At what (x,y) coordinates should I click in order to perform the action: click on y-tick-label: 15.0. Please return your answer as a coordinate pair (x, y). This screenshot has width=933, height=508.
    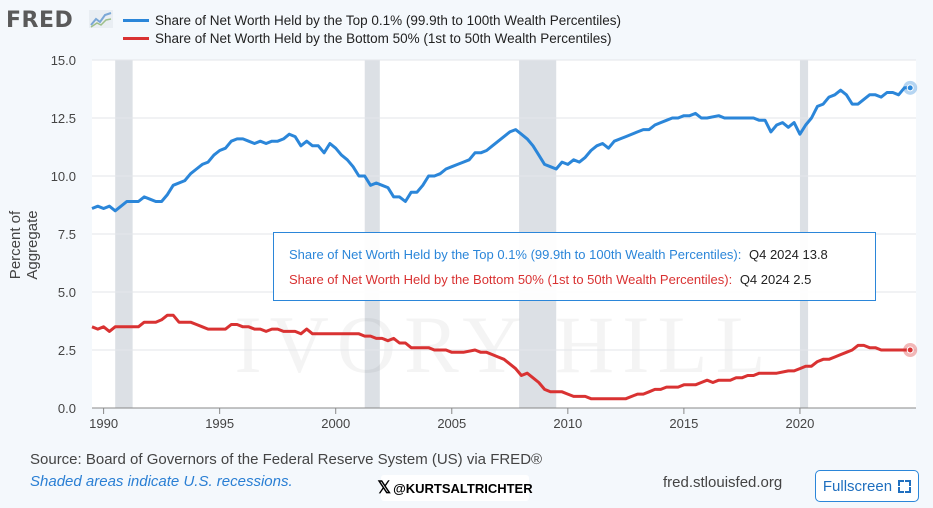
    Looking at the image, I should click on (63, 60).